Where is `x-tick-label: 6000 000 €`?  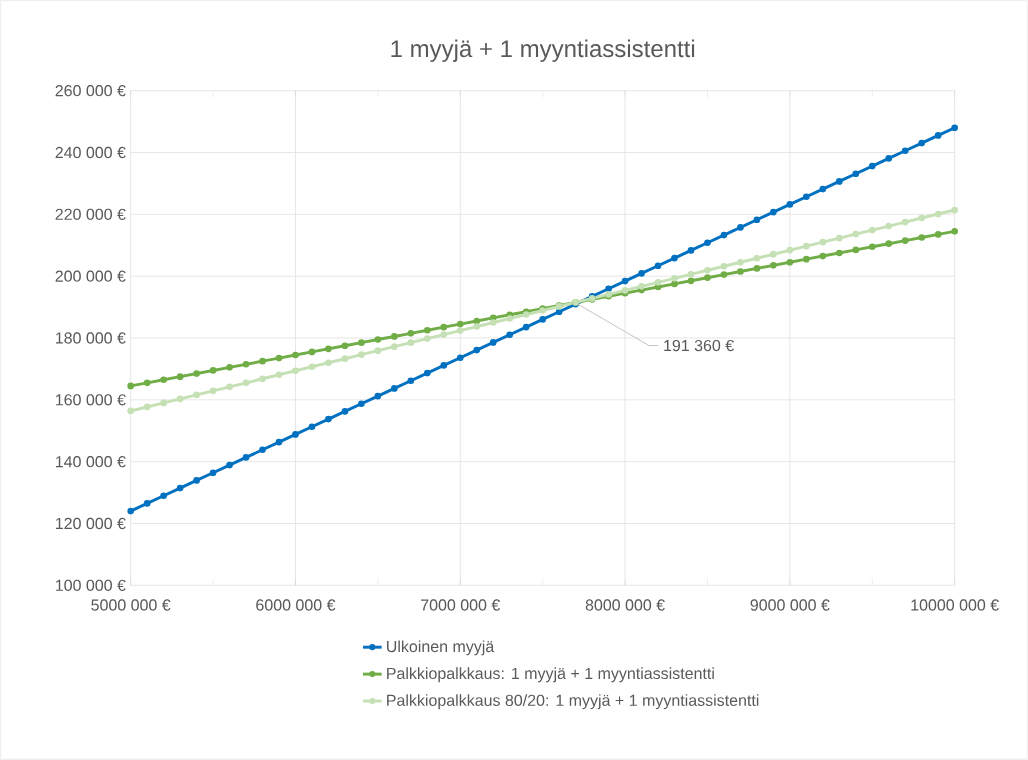 x-tick-label: 6000 000 € is located at coordinates (296, 605).